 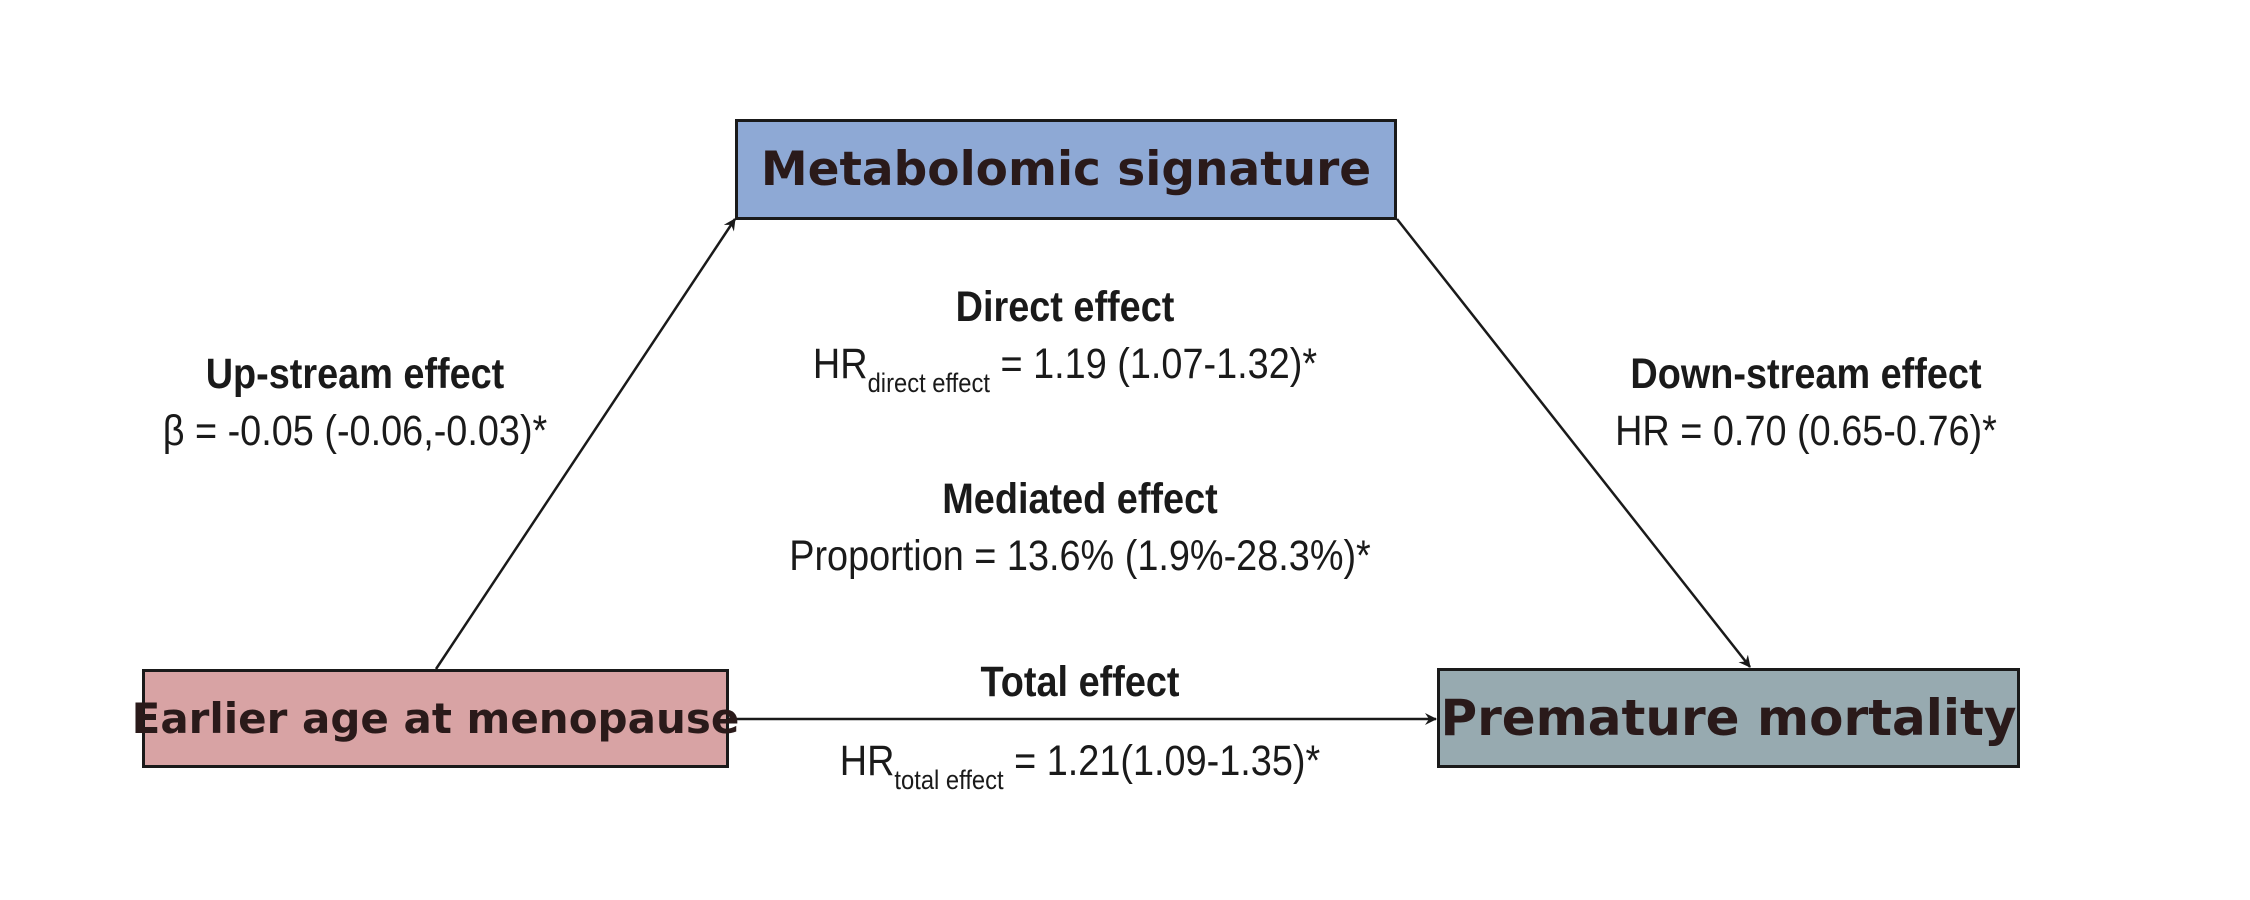 I want to click on downstream-effect-title: Down-stream effect, so click(x=1806, y=374).